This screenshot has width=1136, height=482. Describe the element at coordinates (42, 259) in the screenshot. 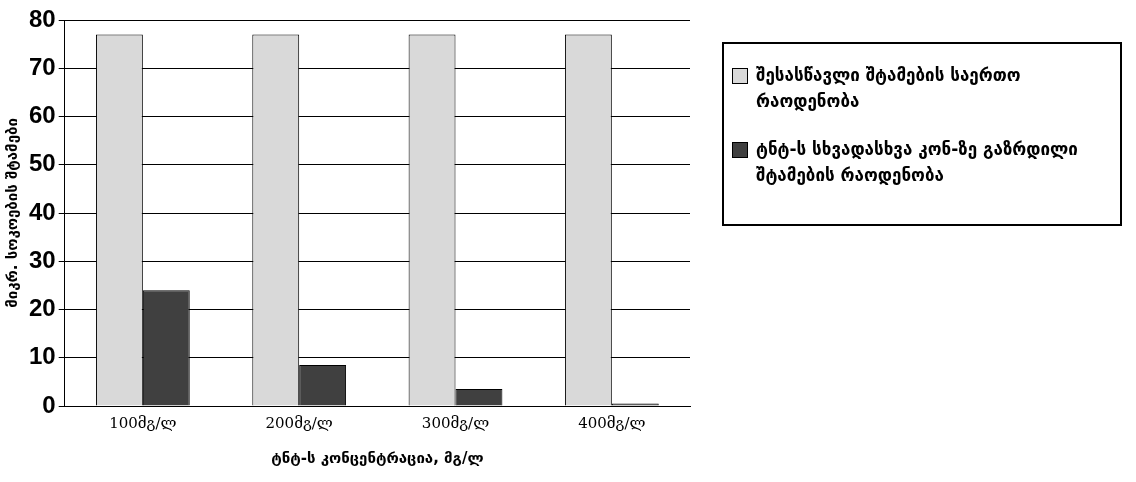

I see `y-tick-label: 30` at that location.